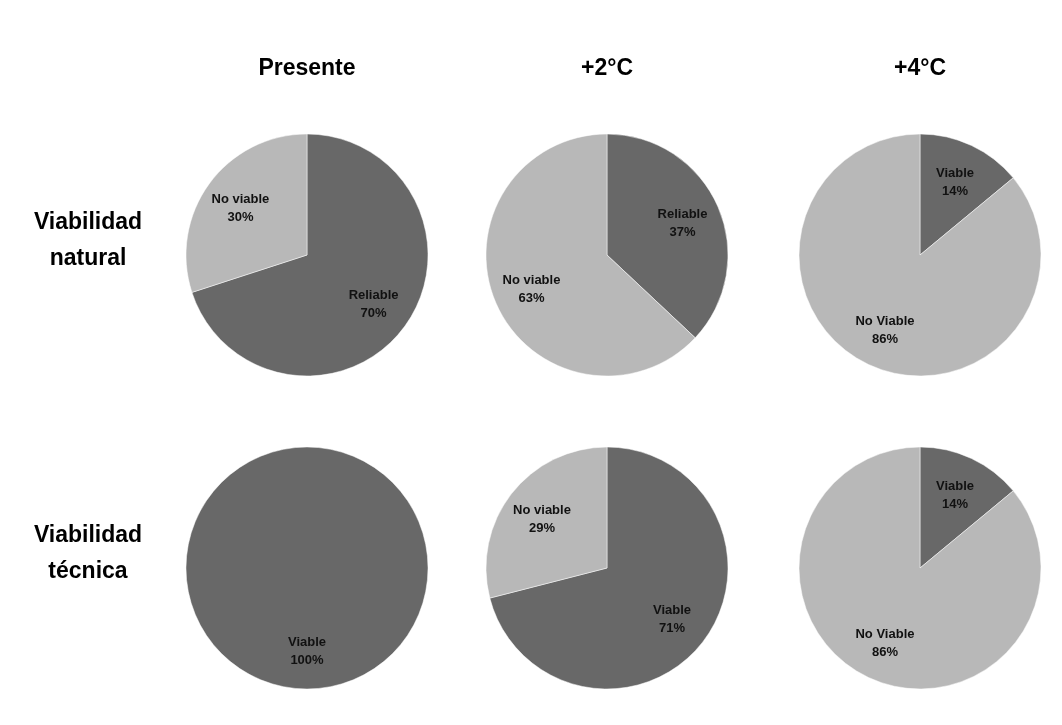 This screenshot has height=725, width=1062. What do you see at coordinates (531, 297) in the screenshot?
I see `data-label: 63%` at bounding box center [531, 297].